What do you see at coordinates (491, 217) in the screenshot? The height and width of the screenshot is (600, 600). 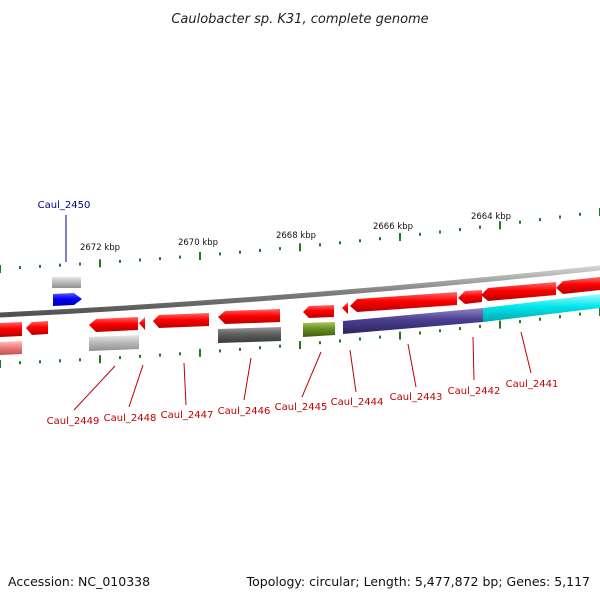 I see `kbp-label: 2664 kbp` at bounding box center [491, 217].